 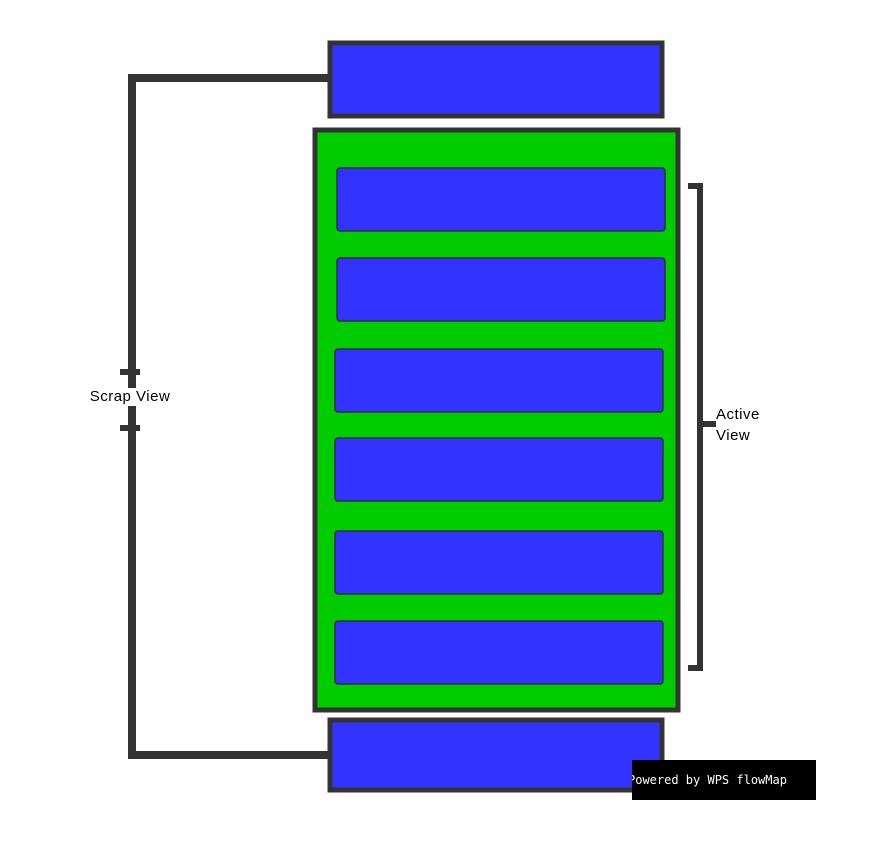 I want to click on active-view-bracket, so click(x=695, y=427).